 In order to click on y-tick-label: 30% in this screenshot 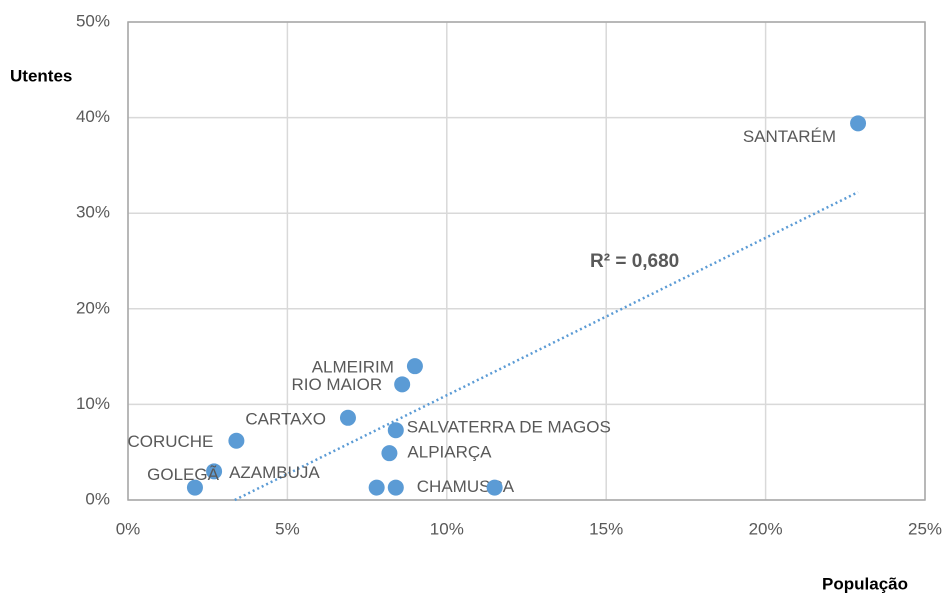, I will do `click(93, 212)`.